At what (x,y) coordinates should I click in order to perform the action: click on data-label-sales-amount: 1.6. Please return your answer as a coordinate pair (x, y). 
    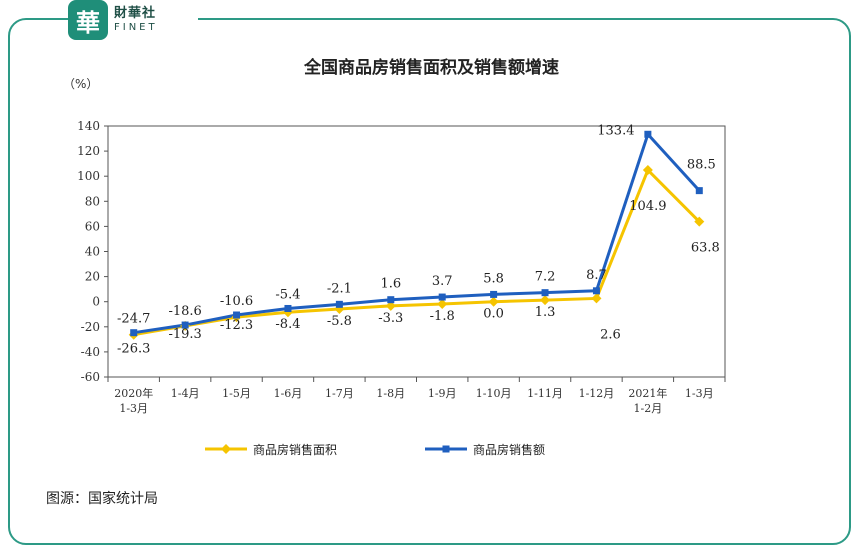
    Looking at the image, I should click on (390, 284).